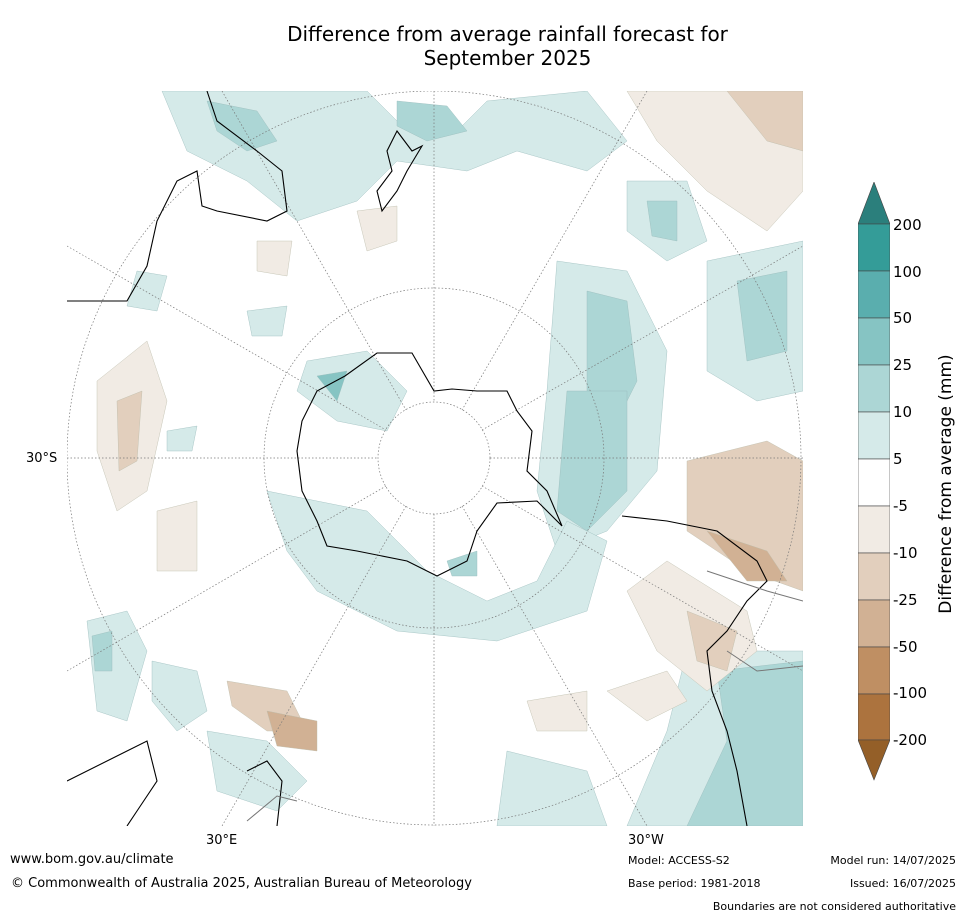  I want to click on madagascar-coast, so click(264, 793).